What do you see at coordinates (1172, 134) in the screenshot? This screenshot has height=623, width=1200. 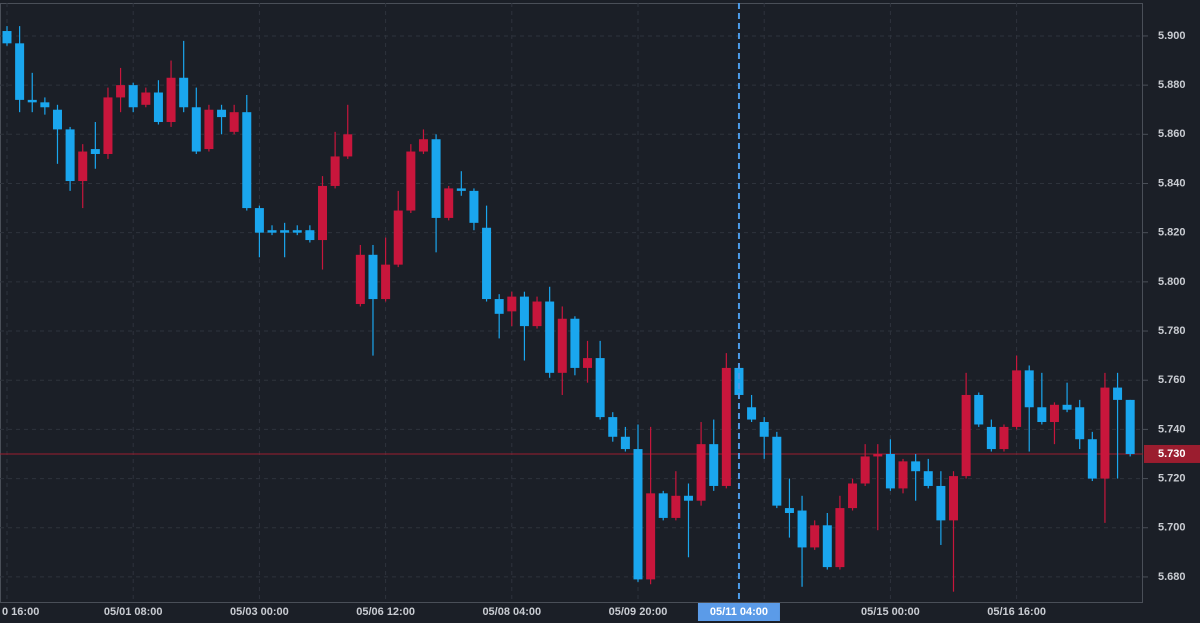 I see `y-tick-label: 5.860` at bounding box center [1172, 134].